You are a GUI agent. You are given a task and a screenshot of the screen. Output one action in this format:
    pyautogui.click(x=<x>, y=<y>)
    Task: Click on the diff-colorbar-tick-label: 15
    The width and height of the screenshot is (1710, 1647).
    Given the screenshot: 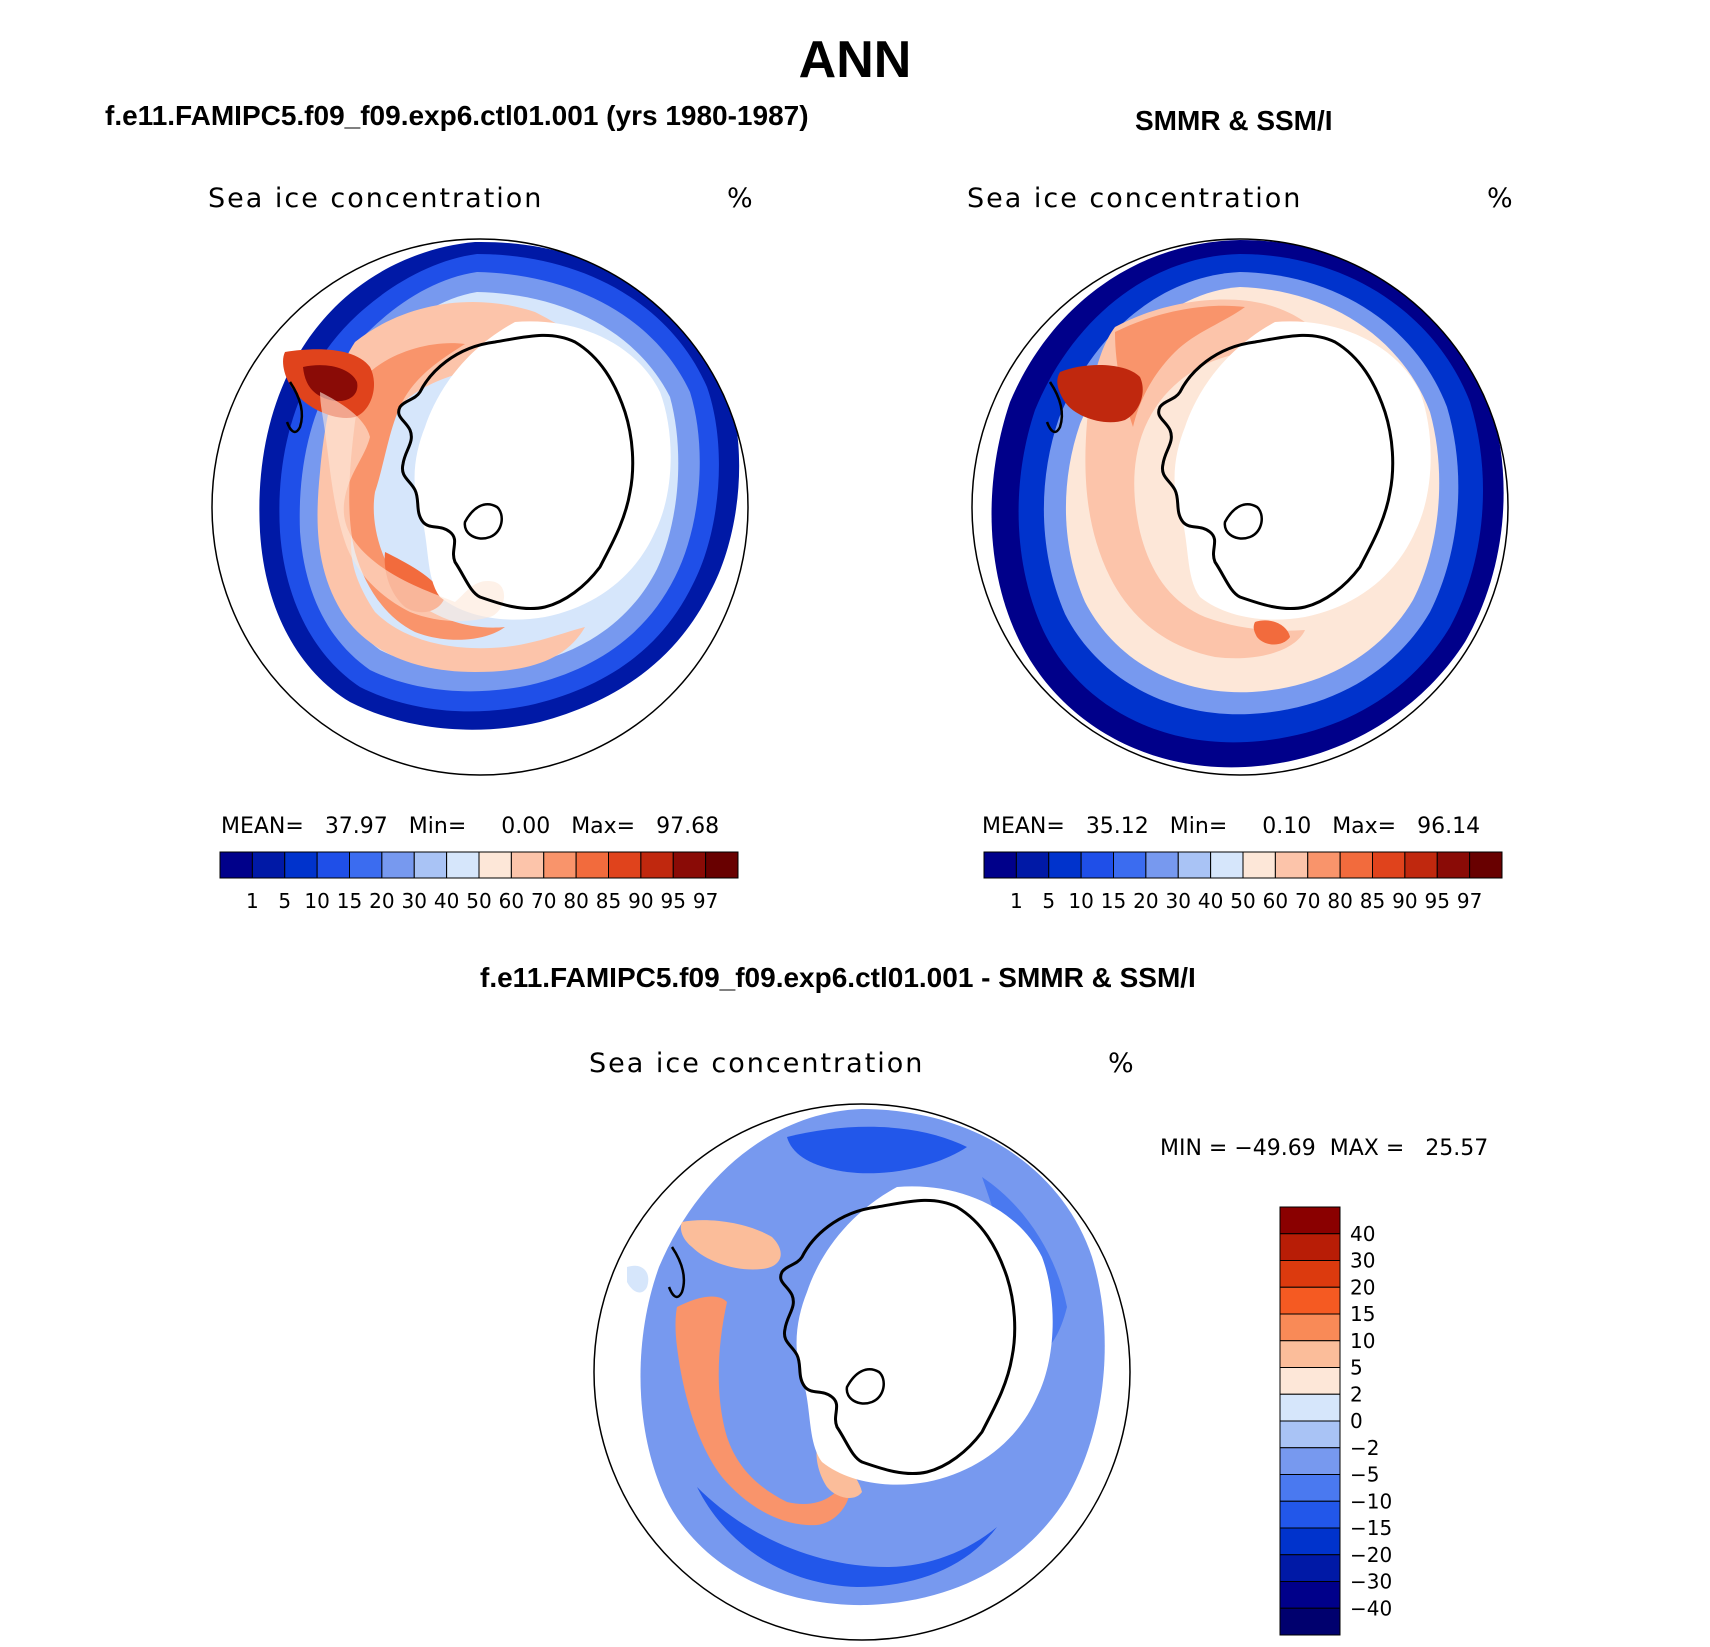 What is the action you would take?
    pyautogui.click(x=1362, y=1314)
    